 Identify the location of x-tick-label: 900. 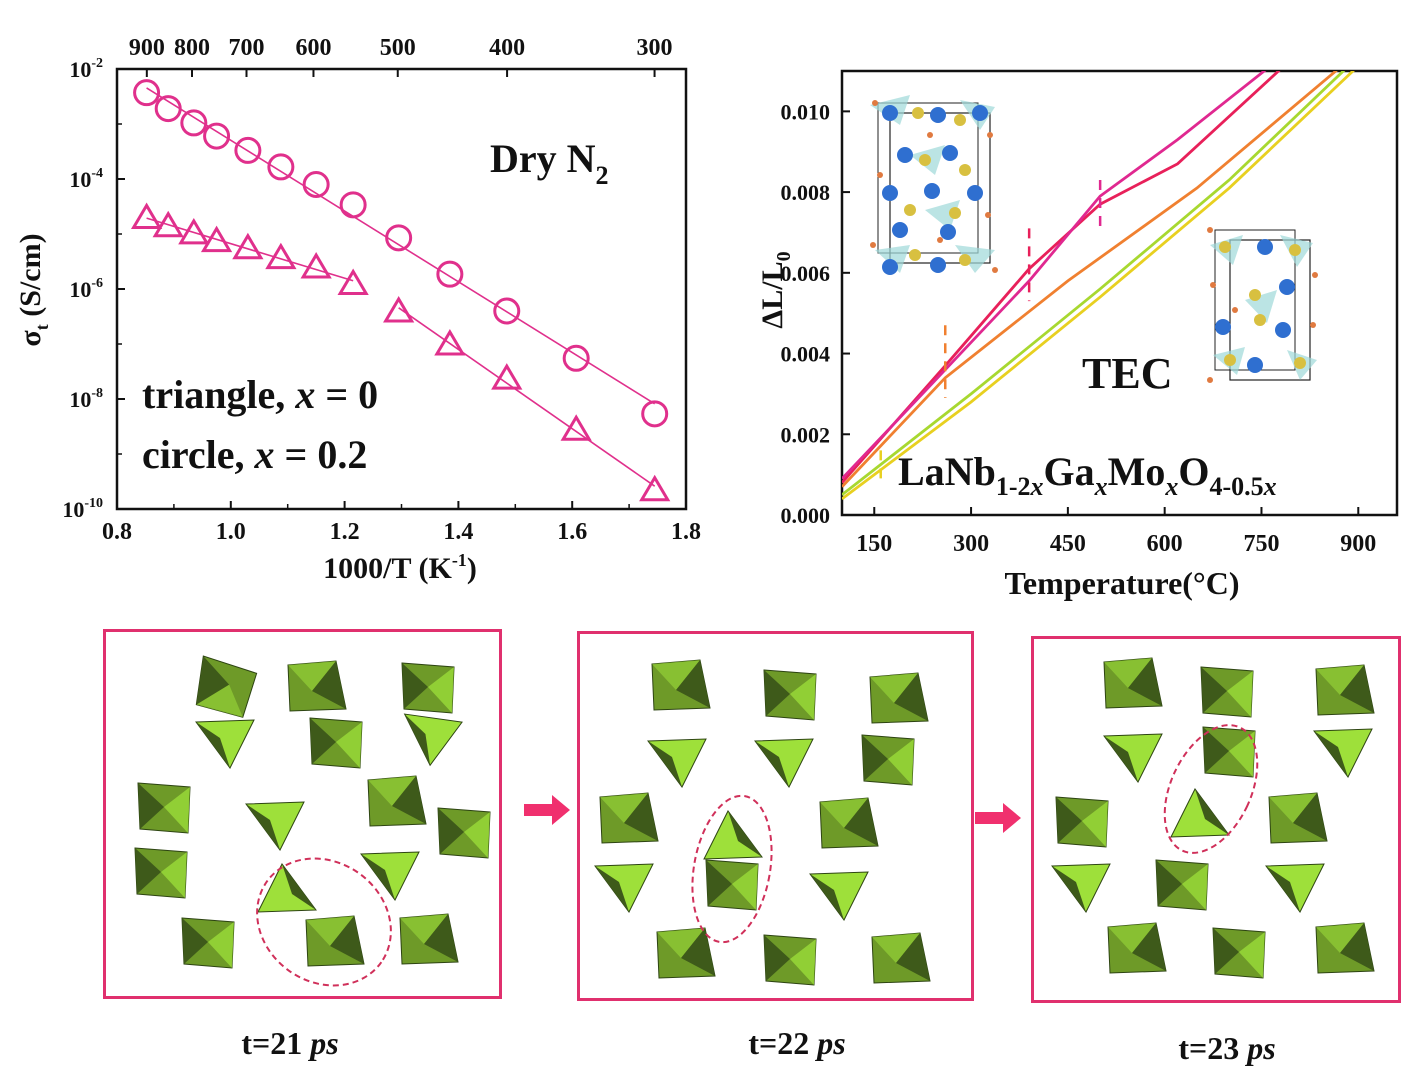
(1358, 544).